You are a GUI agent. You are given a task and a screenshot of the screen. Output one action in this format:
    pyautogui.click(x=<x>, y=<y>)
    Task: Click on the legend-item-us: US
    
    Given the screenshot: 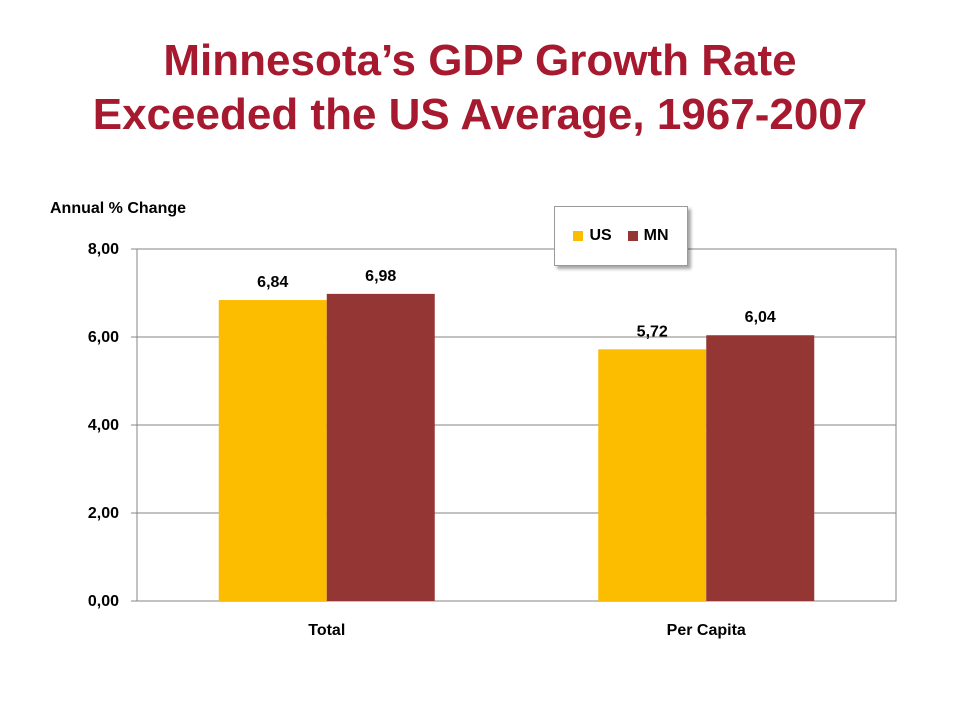 What is the action you would take?
    pyautogui.click(x=592, y=236)
    